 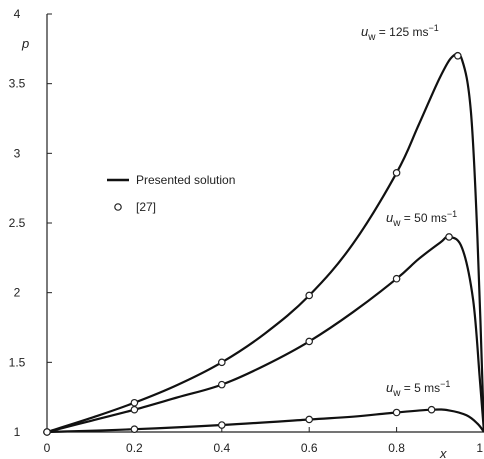 What do you see at coordinates (17, 153) in the screenshot?
I see `y-tick-label: 3` at bounding box center [17, 153].